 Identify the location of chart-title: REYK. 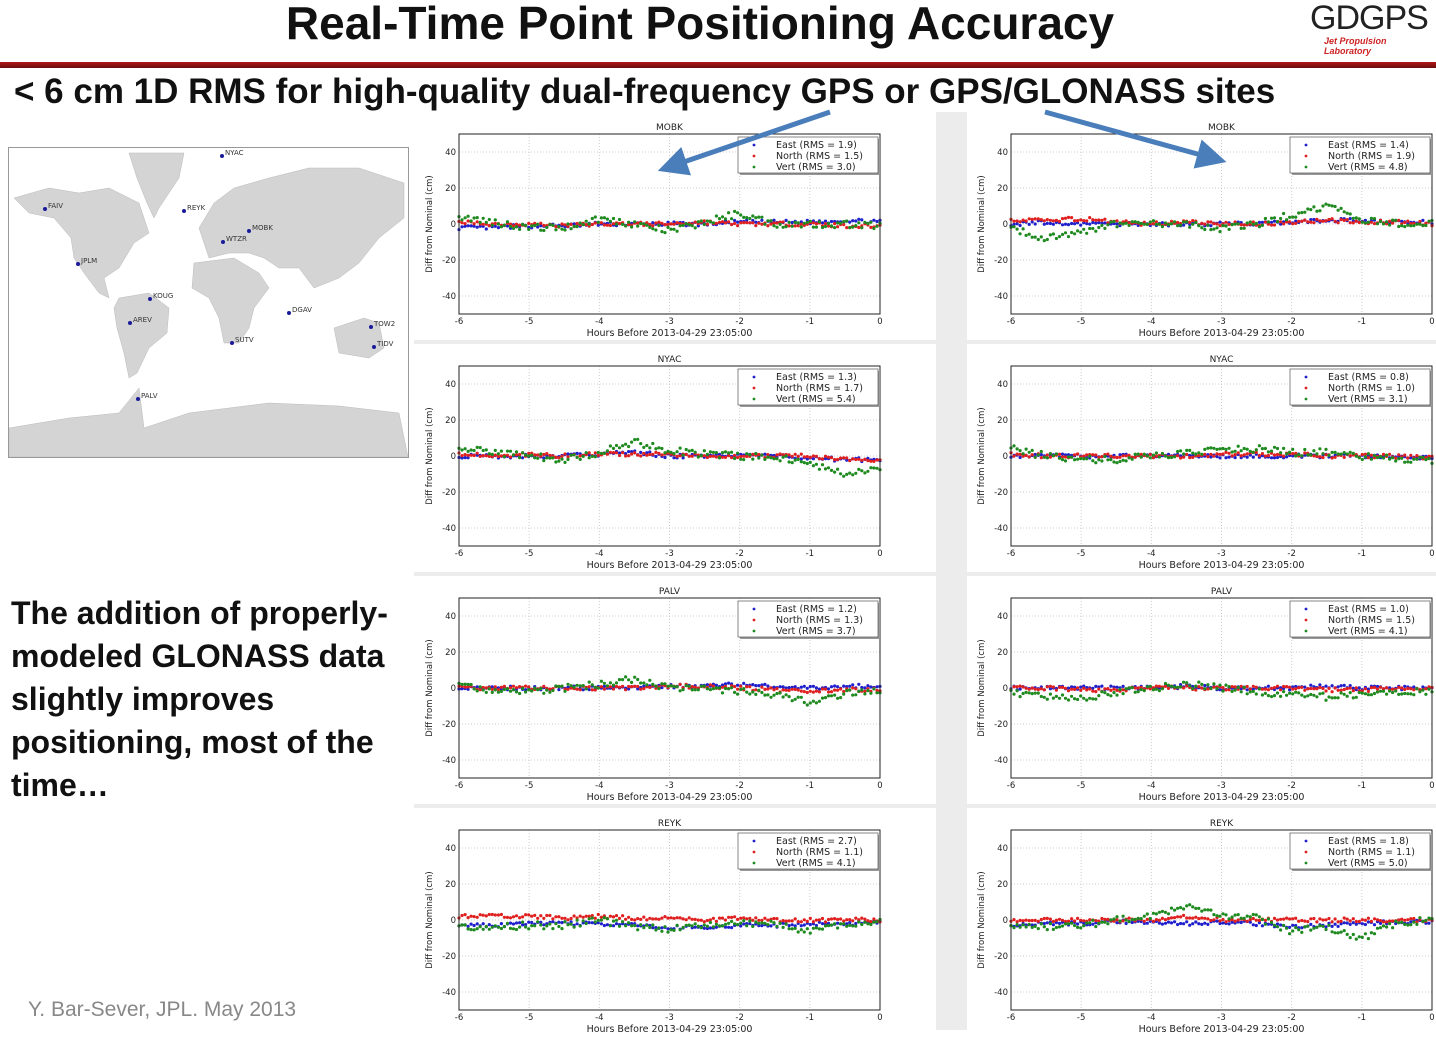
(1222, 824).